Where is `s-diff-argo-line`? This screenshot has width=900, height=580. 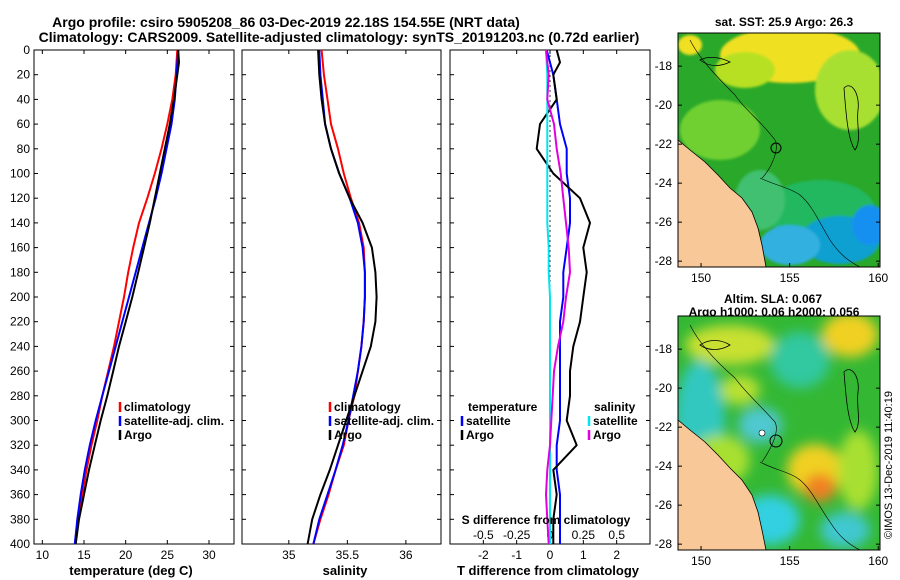
s-diff-argo-line is located at coordinates (558, 297).